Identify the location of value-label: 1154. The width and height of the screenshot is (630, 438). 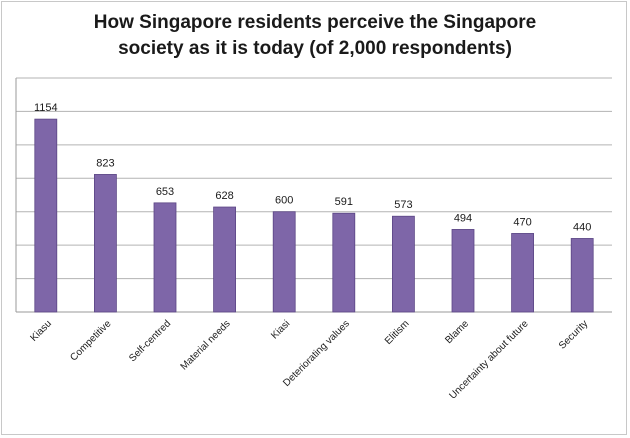
(46, 108).